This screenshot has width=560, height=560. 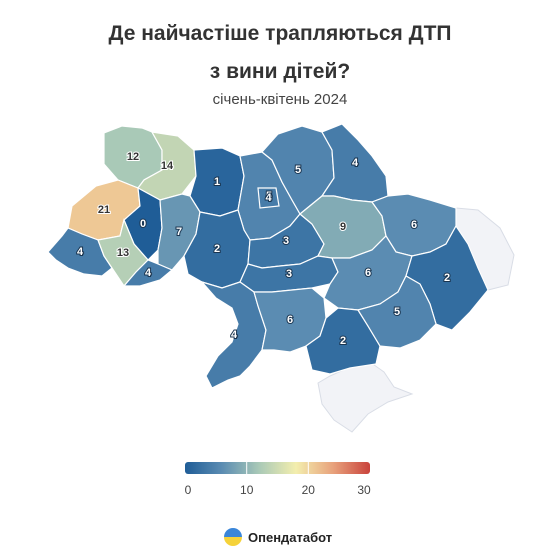 I want to click on region-chernivtsi, so click(x=148, y=273).